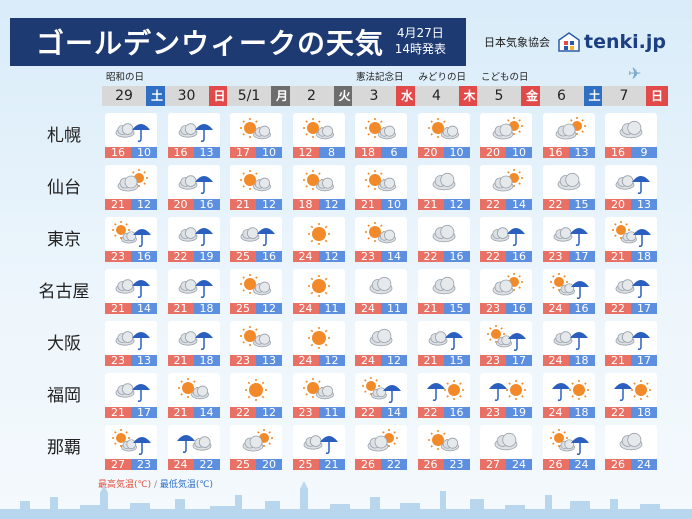  I want to click on forecast-cell: 22 17, so click(633, 293).